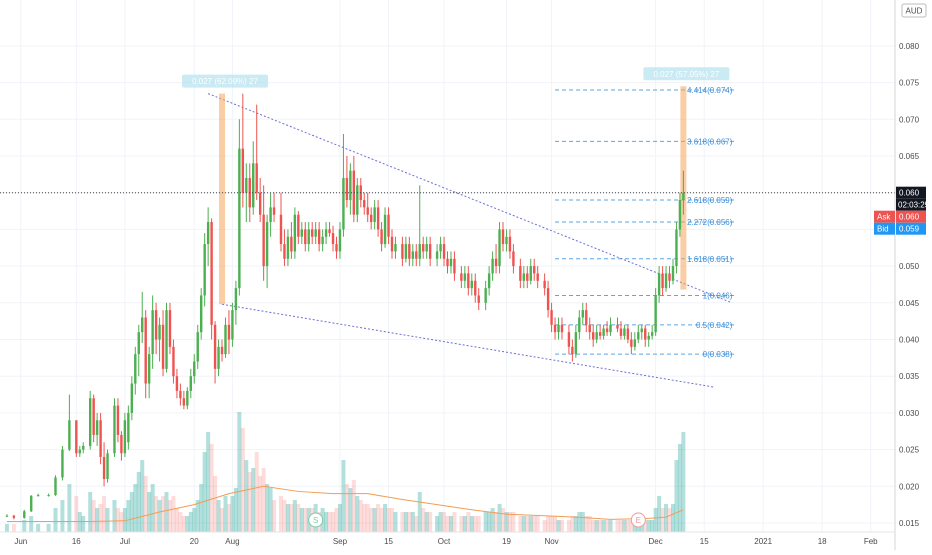 The height and width of the screenshot is (555, 932). What do you see at coordinates (718, 354) in the screenshot?
I see `fib-level-label: 0(0.038)` at bounding box center [718, 354].